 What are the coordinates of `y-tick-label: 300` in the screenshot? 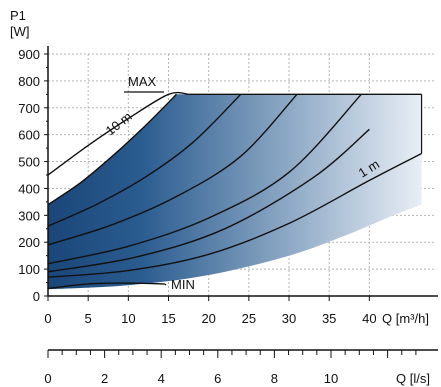 It's located at (29, 215).